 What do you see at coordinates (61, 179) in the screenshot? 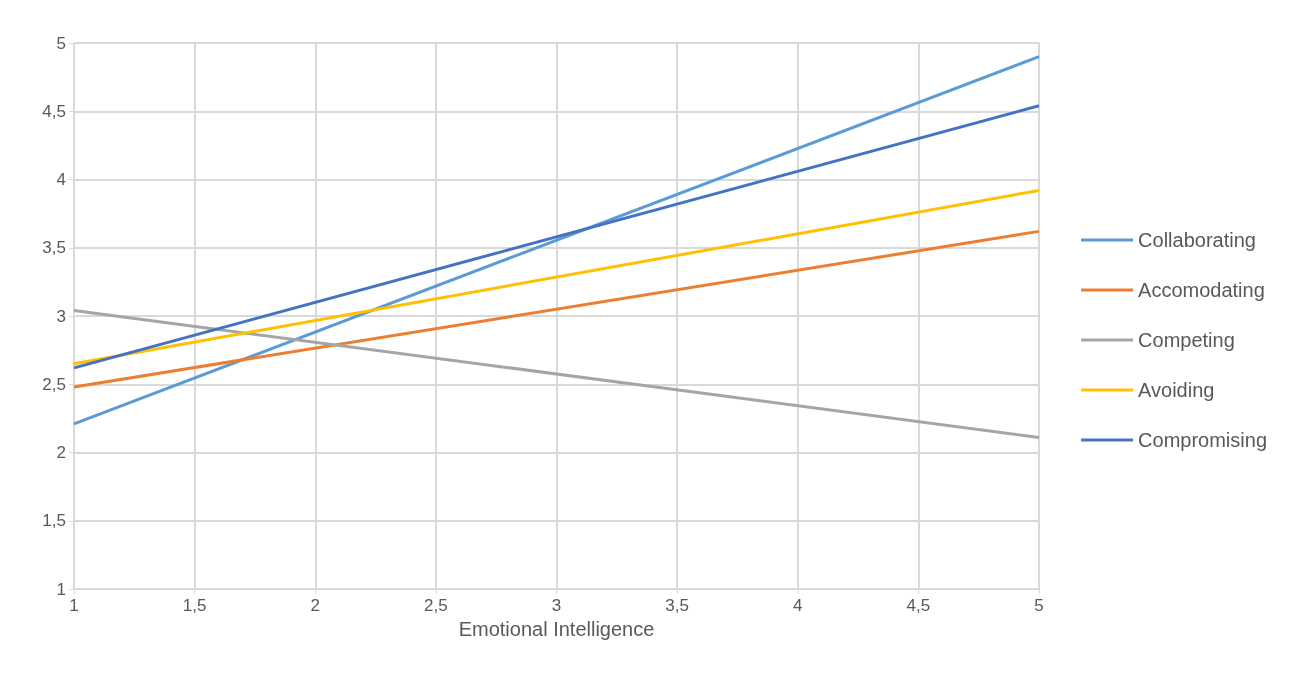
I see `y-tick-label: 4` at bounding box center [61, 179].